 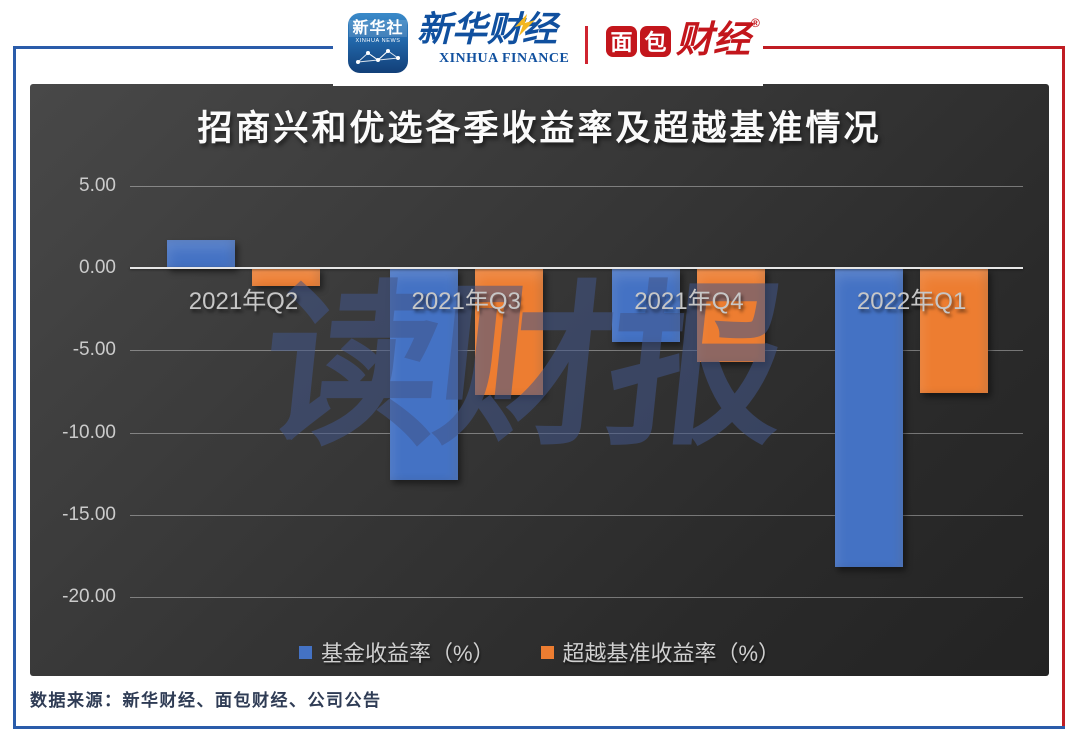 I want to click on frame-border-bottom, so click(x=539, y=727).